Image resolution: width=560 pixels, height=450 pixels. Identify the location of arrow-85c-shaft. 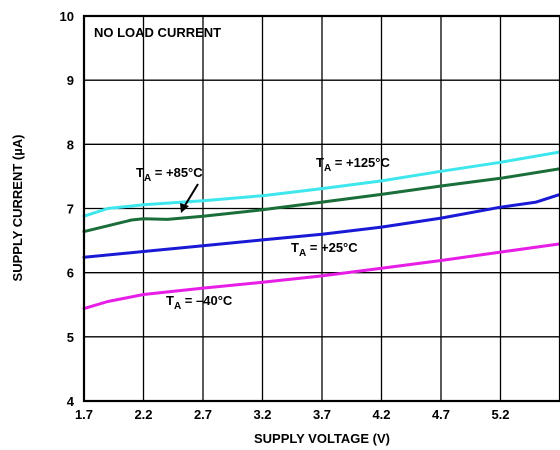
(191, 195).